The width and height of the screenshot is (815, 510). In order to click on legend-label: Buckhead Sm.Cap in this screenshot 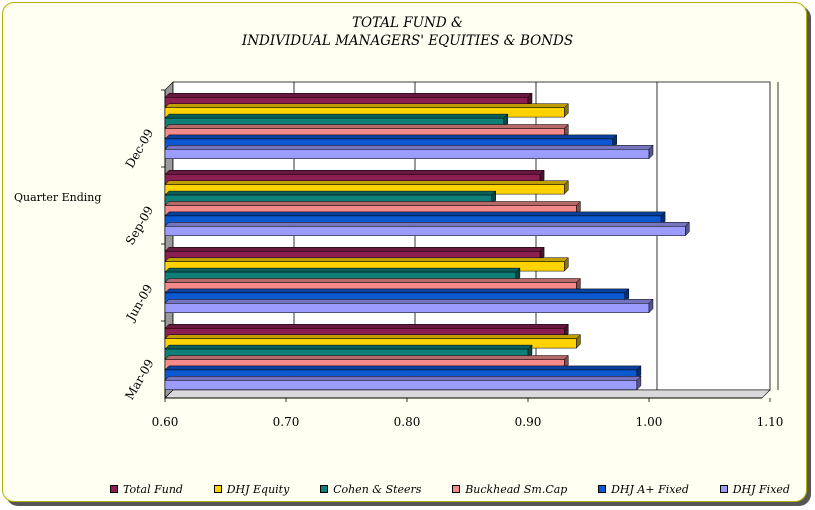, I will do `click(516, 489)`.